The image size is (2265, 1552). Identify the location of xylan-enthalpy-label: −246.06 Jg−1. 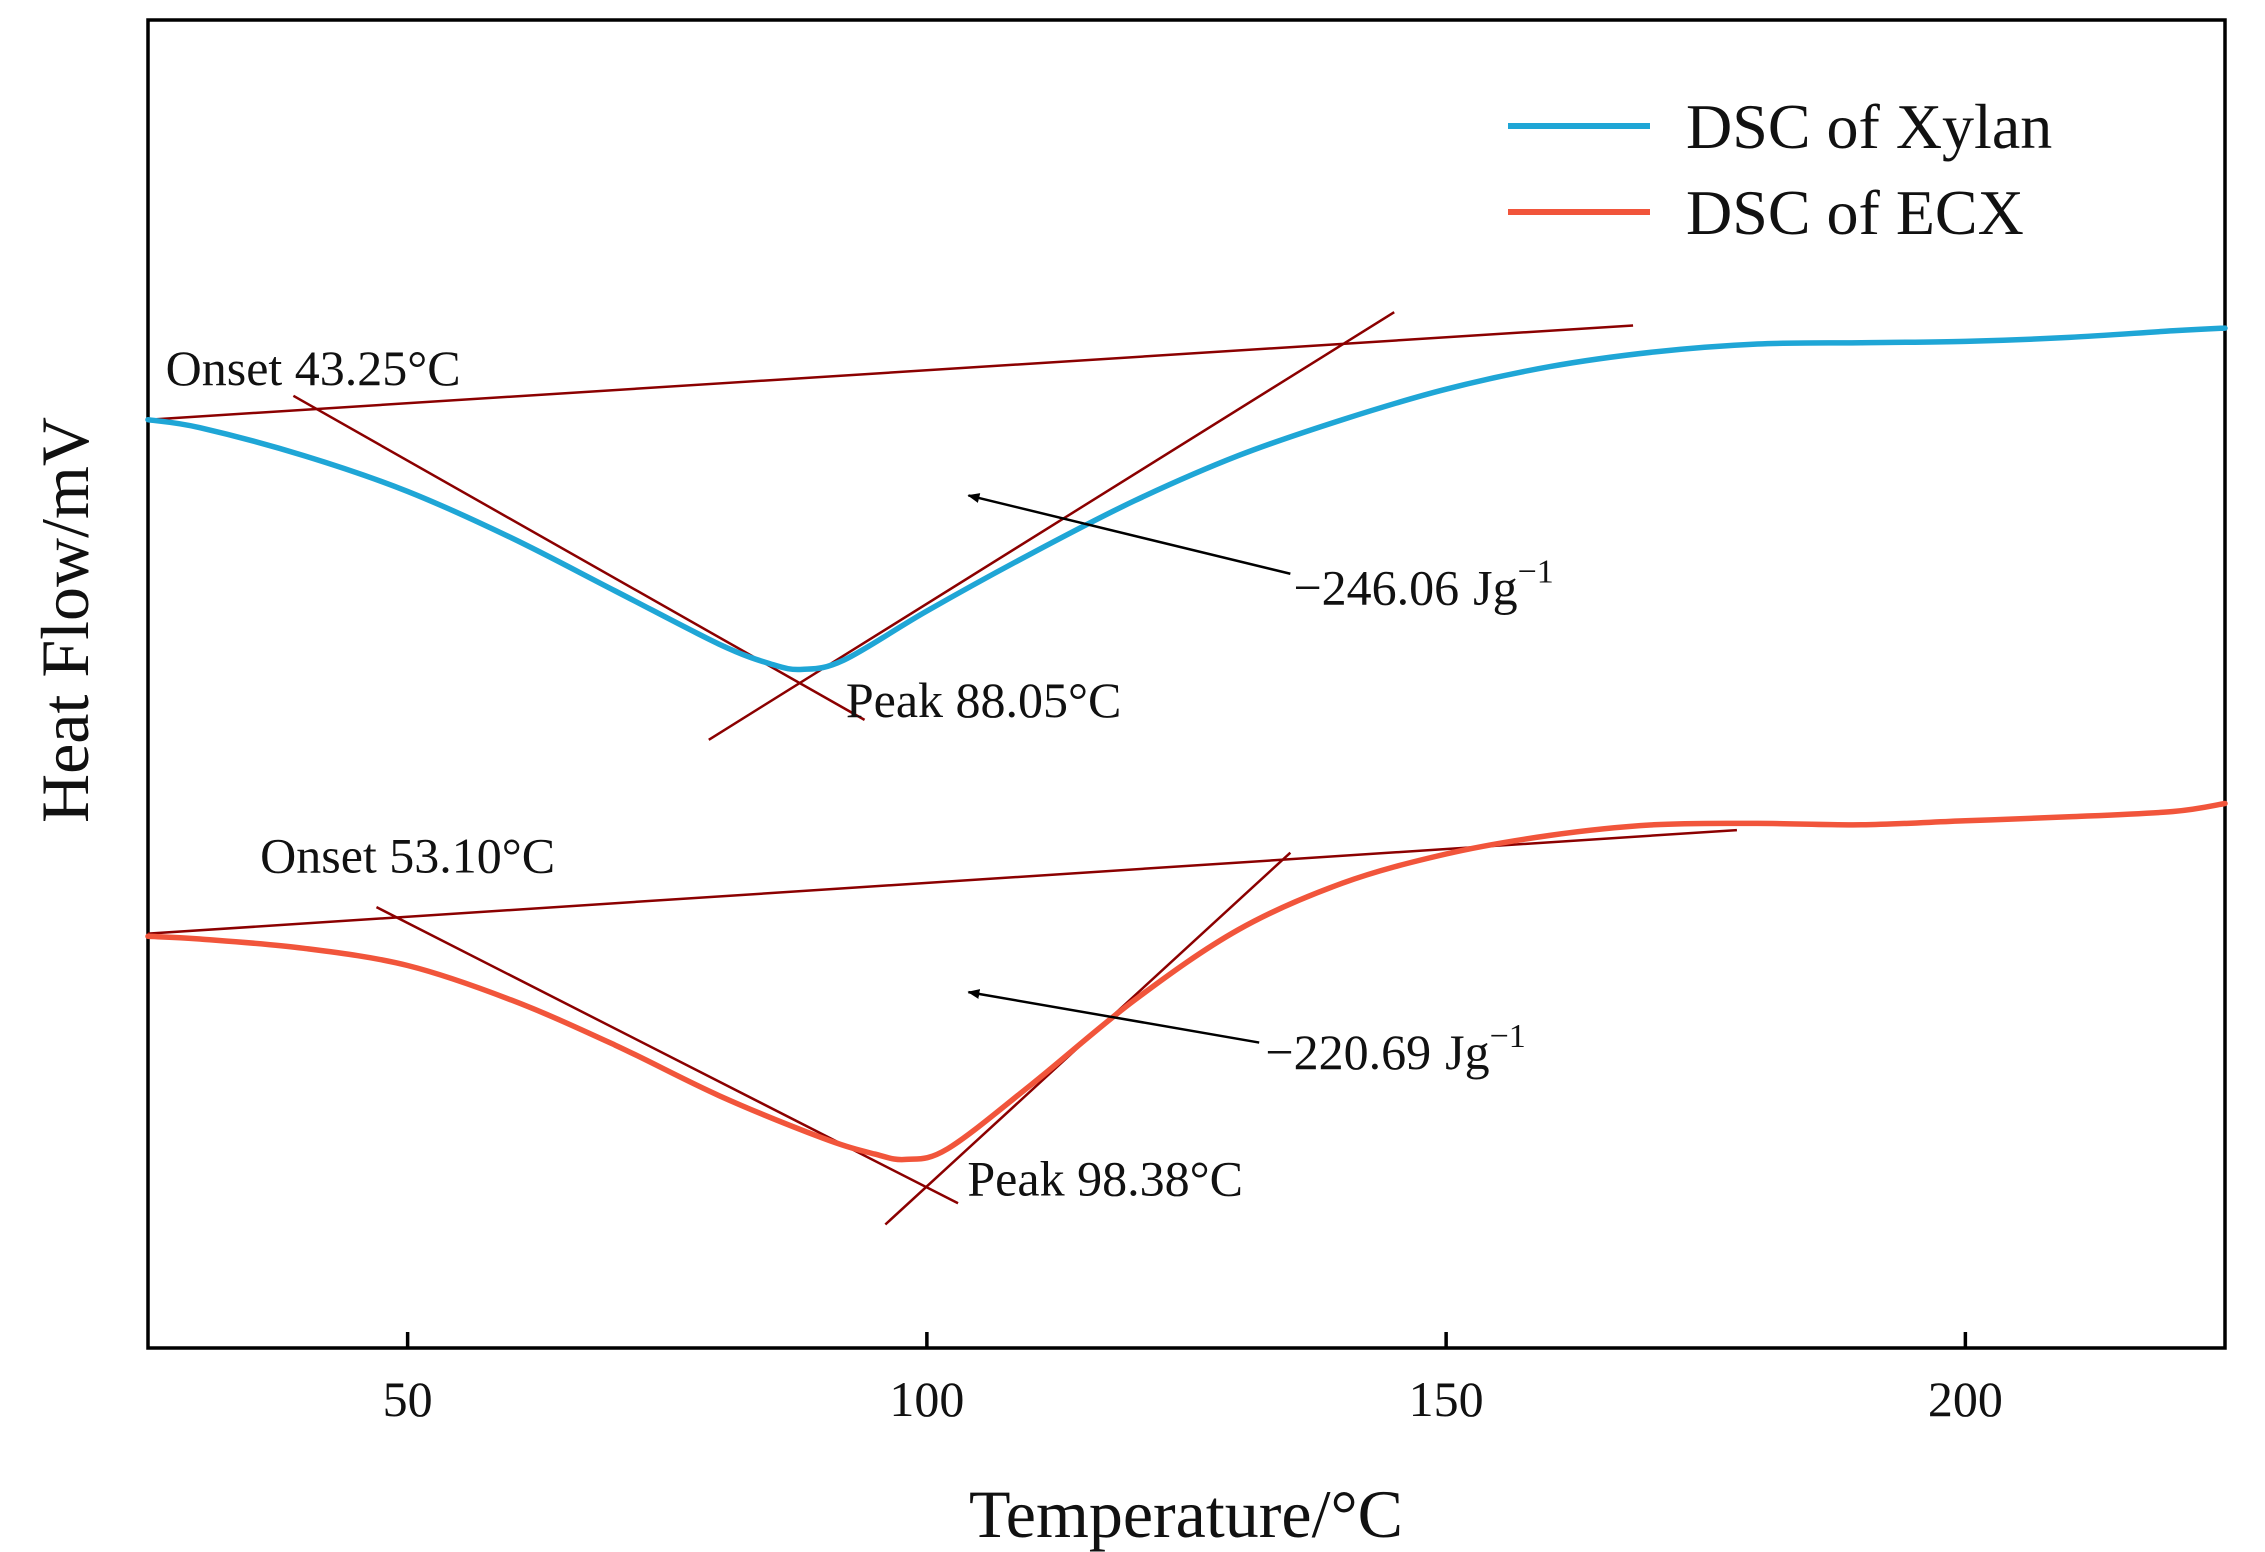
(1423, 584).